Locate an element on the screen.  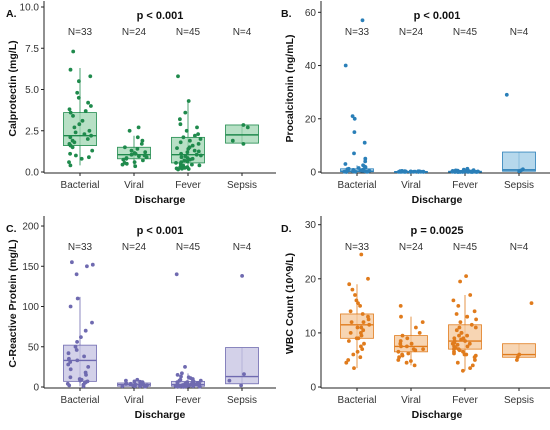
n-label: N=24 is located at coordinates (411, 247).